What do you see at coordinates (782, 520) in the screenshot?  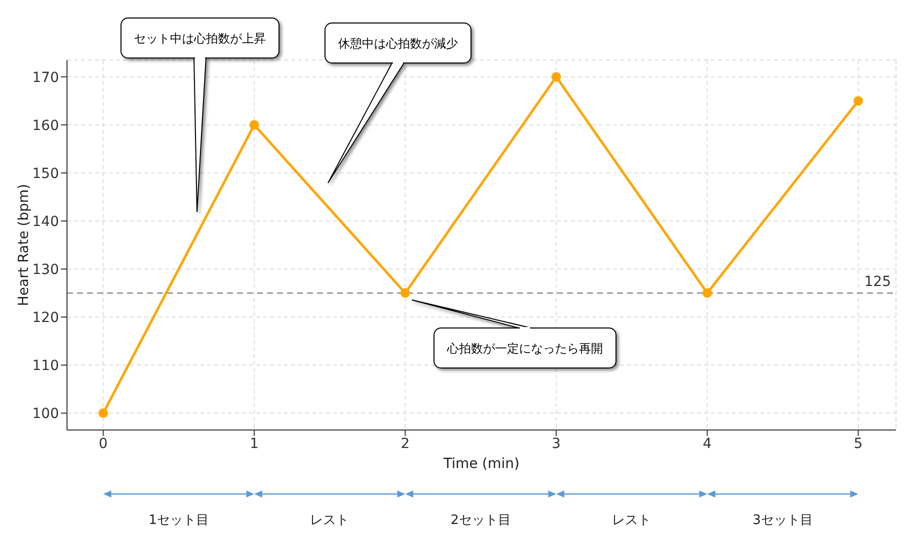 I see `text: 3セット目` at bounding box center [782, 520].